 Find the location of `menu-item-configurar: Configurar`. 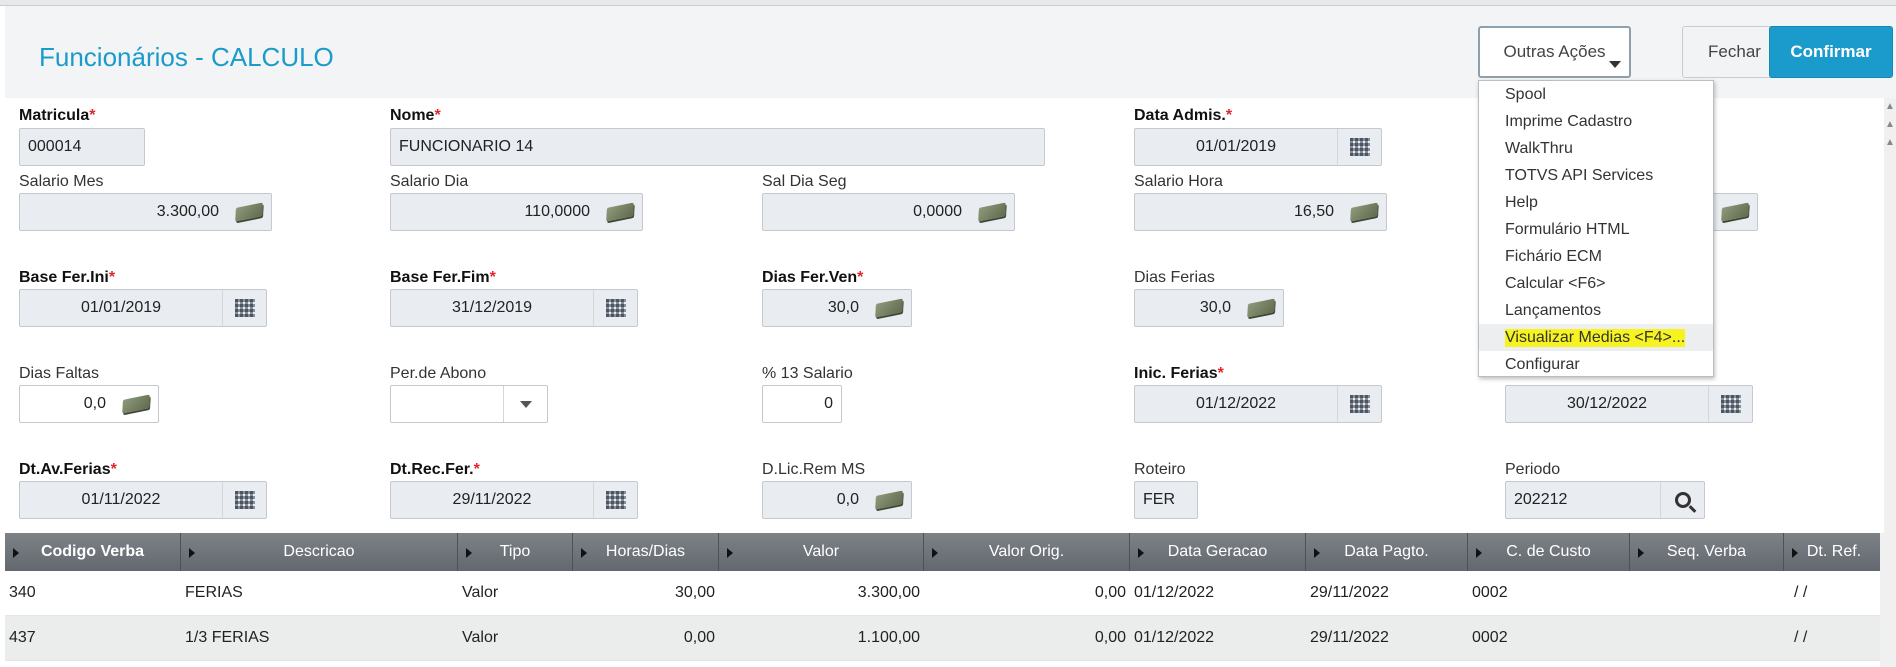

menu-item-configurar: Configurar is located at coordinates (1542, 364).